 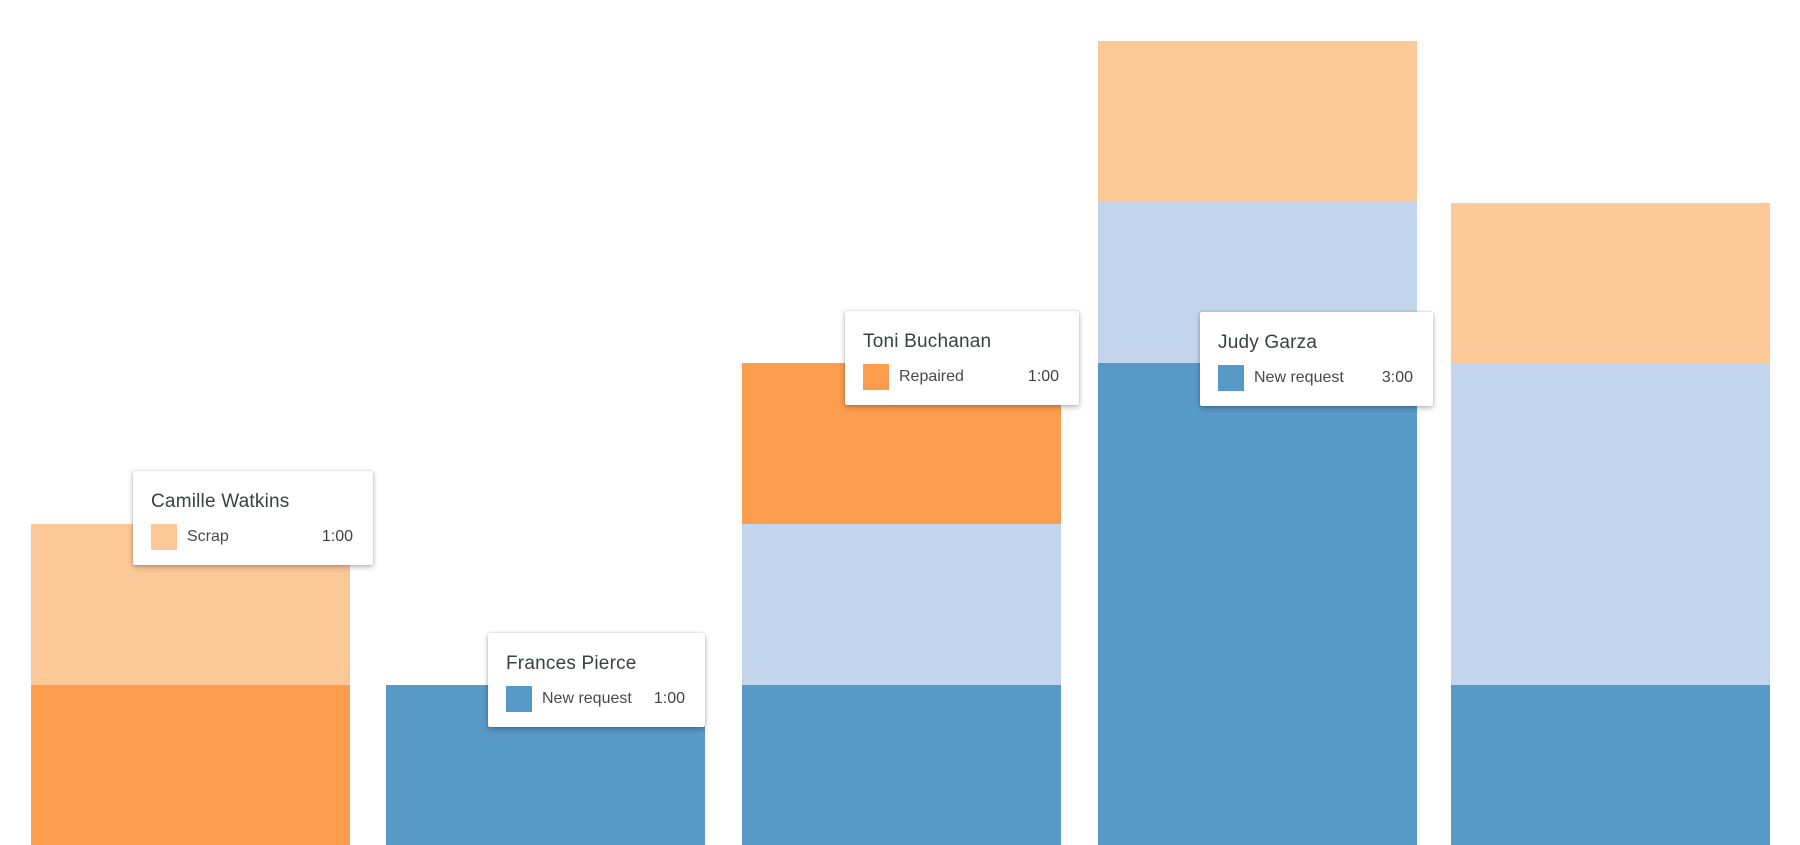 What do you see at coordinates (252, 537) in the screenshot?
I see `tooltip-status-row: Scrap 1:00` at bounding box center [252, 537].